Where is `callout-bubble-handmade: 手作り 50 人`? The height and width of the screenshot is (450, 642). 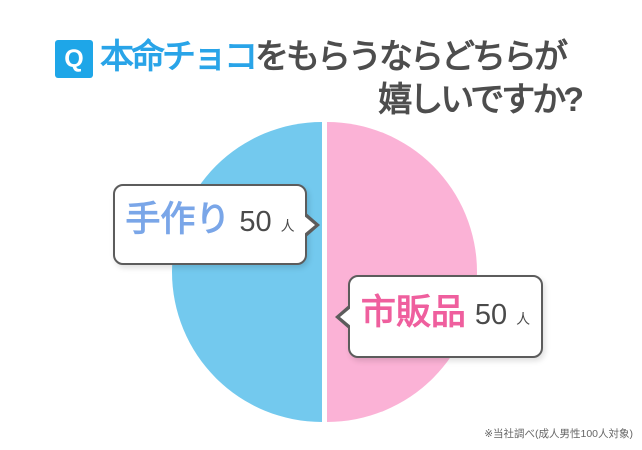
callout-bubble-handmade: 手作り 50 人 is located at coordinates (216, 224).